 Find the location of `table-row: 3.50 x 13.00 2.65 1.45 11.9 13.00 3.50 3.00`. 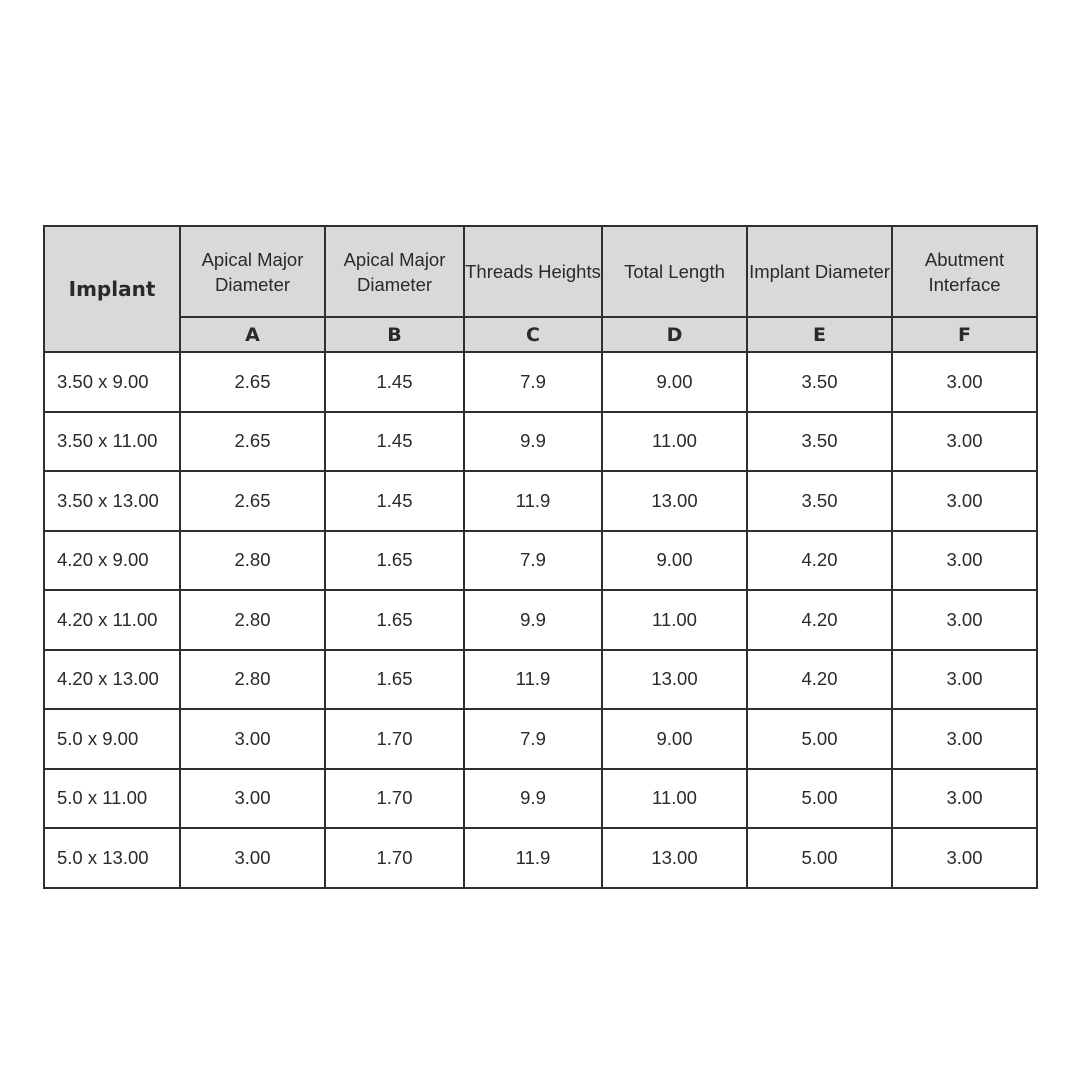

table-row: 3.50 x 13.00 2.65 1.45 11.9 13.00 3.50 3.00 is located at coordinates (540, 501).